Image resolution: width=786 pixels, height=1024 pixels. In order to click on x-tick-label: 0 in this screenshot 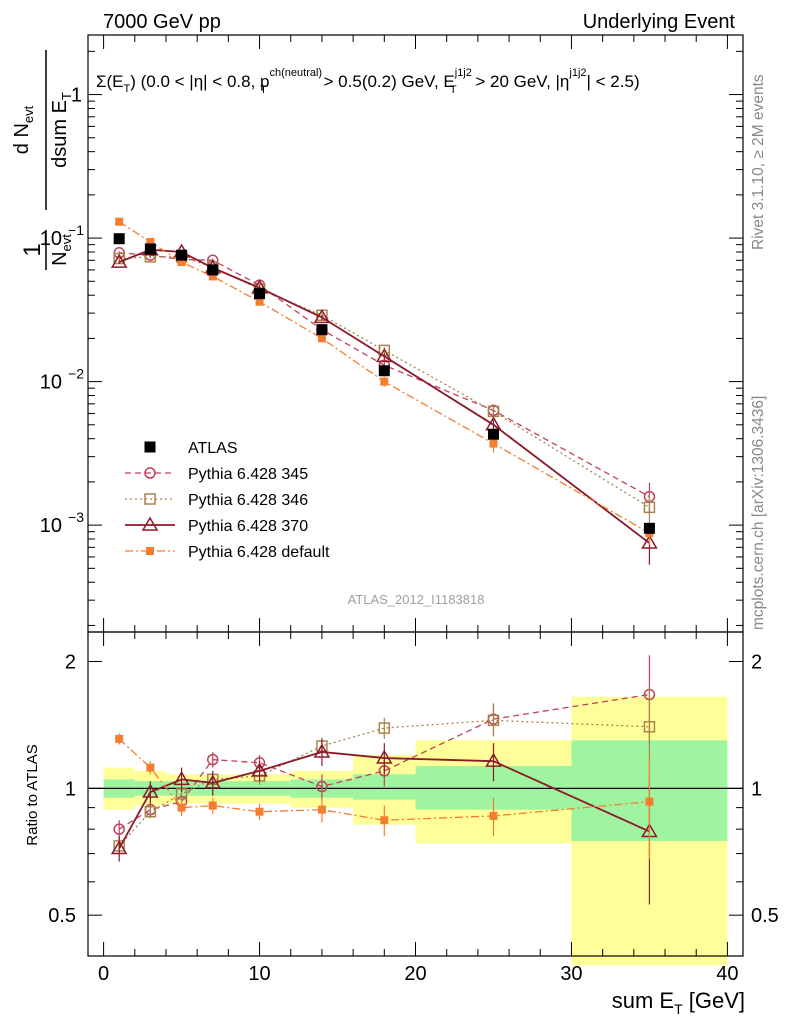, I will do `click(103, 974)`.